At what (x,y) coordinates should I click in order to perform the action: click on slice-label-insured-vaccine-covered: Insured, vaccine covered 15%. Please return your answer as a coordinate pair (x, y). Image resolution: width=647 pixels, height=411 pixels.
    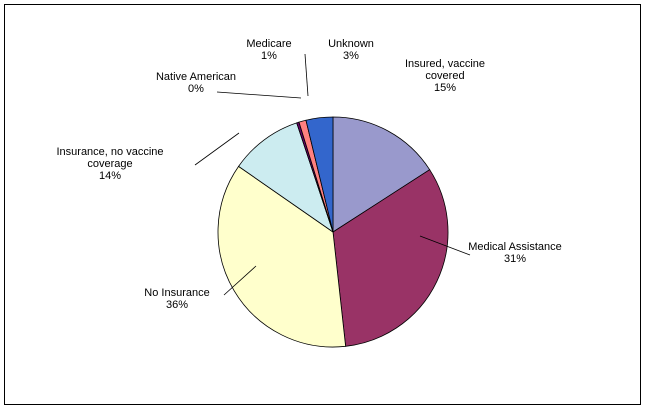
    Looking at the image, I should click on (445, 76).